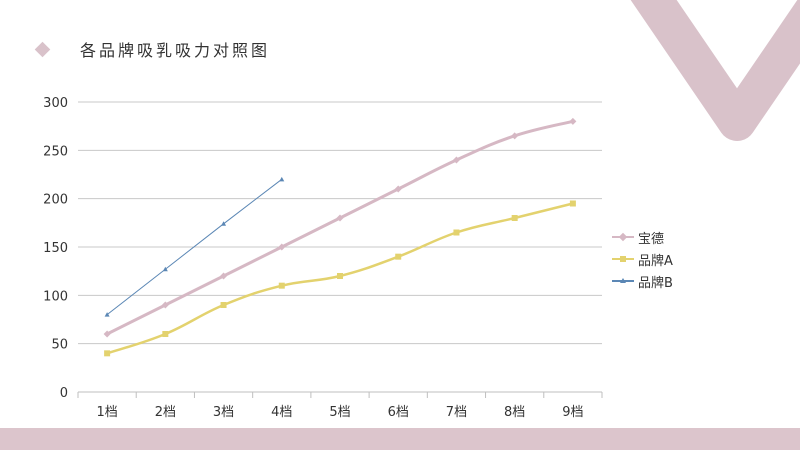  Describe the element at coordinates (55, 200) in the screenshot. I see `y-tick-label: 200` at that location.